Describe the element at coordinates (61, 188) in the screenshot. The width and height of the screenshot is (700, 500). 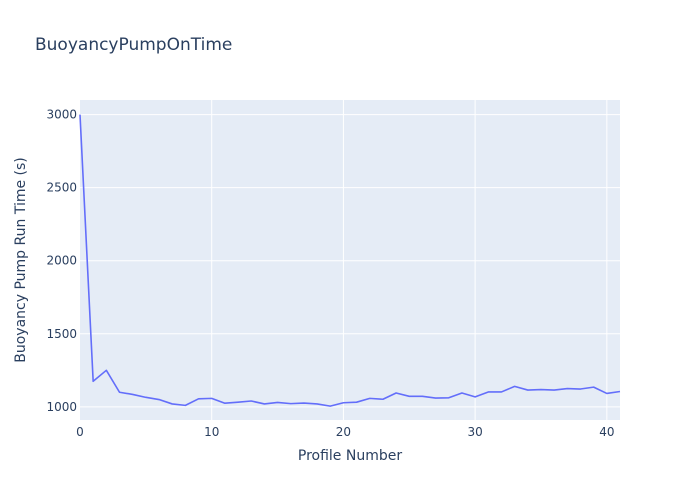
I see `y-tick-label: 2500` at that location.